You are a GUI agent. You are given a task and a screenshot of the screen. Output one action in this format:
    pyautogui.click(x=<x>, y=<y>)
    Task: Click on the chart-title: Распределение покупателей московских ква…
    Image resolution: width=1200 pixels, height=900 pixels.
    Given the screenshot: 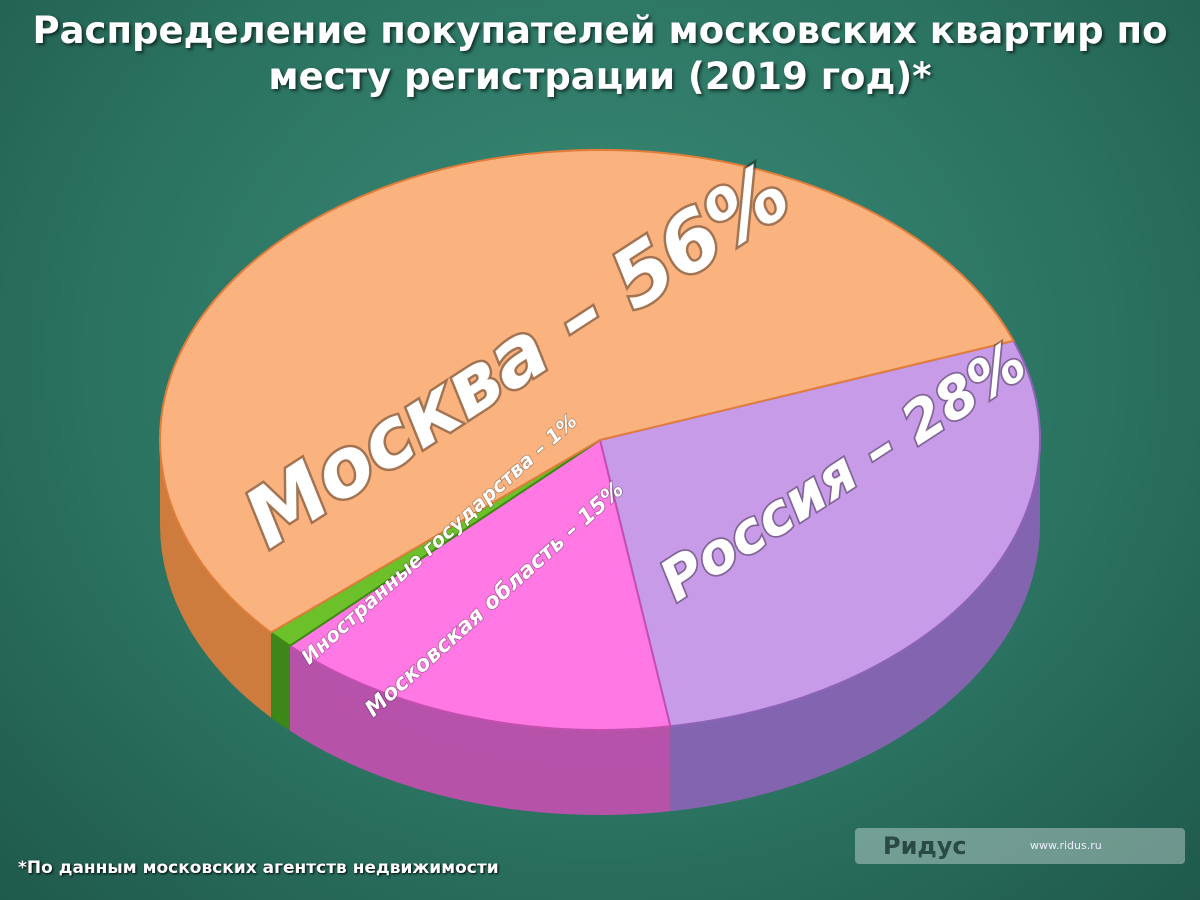 What is the action you would take?
    pyautogui.click(x=600, y=53)
    